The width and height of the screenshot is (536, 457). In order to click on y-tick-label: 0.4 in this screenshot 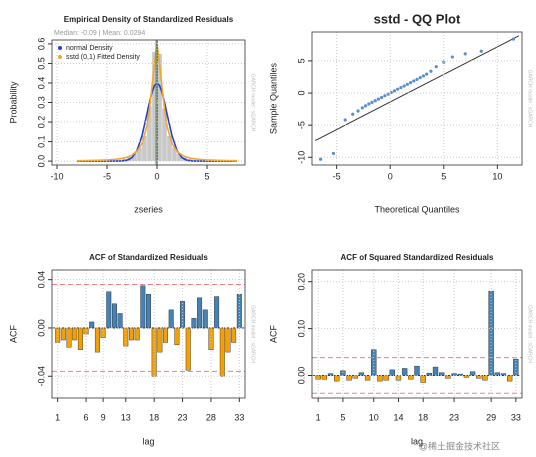, I will do `click(41, 83)`.